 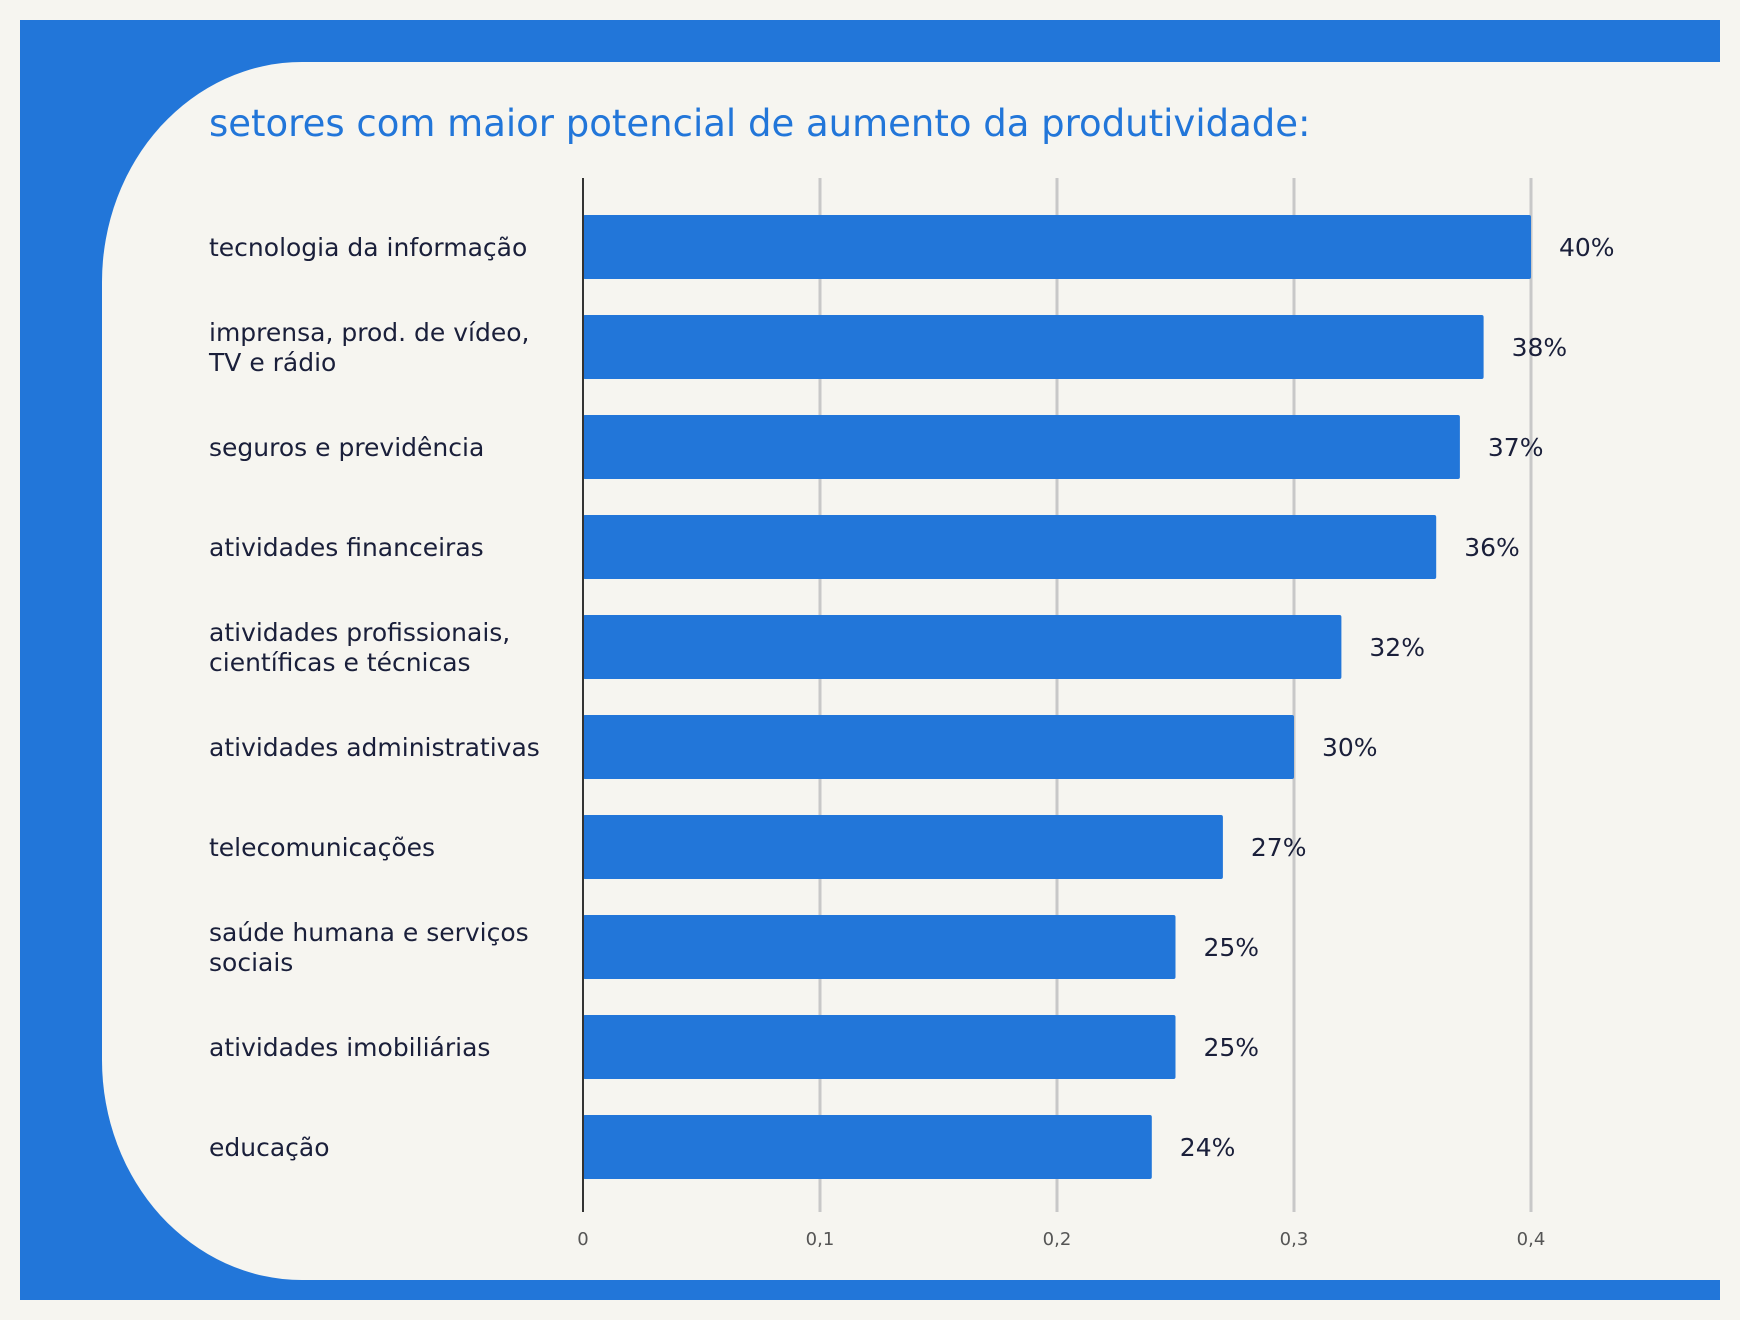 What do you see at coordinates (1279, 847) in the screenshot?
I see `data-label: 27%` at bounding box center [1279, 847].